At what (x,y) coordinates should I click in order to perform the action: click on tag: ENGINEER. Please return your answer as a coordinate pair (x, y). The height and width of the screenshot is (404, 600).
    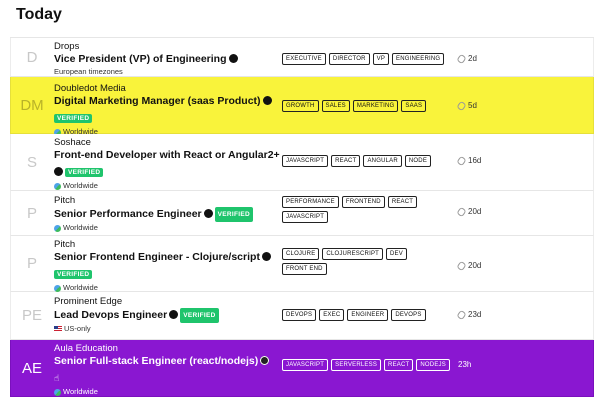
    Looking at the image, I should click on (368, 315).